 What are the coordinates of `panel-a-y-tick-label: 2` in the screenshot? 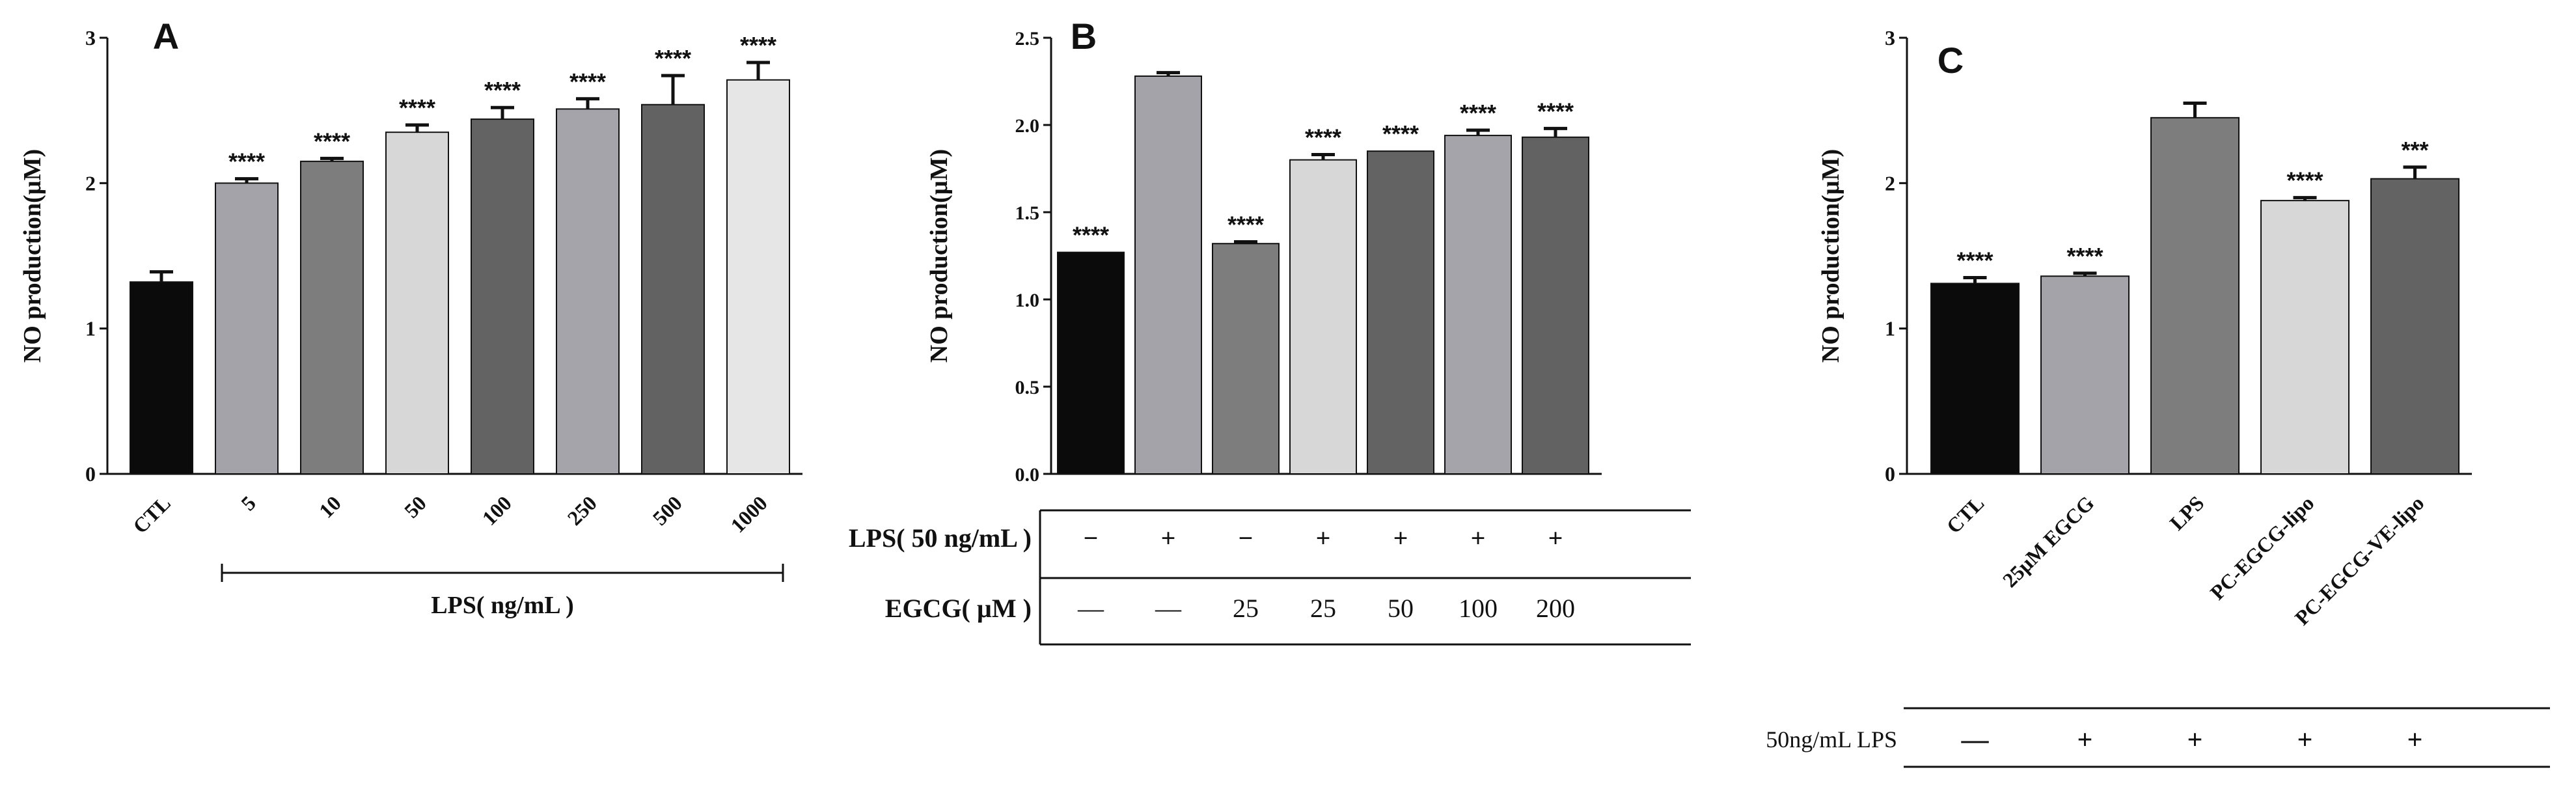 It's located at (91, 183).